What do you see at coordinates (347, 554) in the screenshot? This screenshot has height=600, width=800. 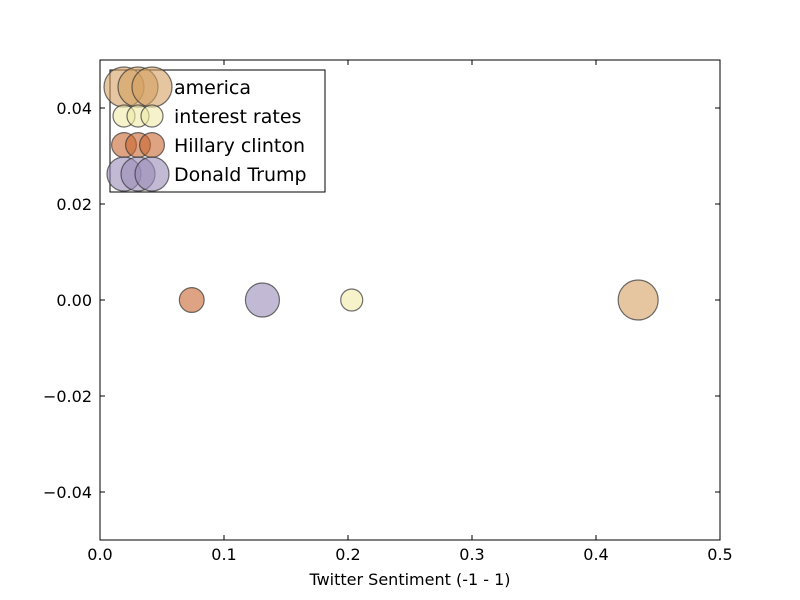 I see `x-tick-label-2: 0.2` at bounding box center [347, 554].